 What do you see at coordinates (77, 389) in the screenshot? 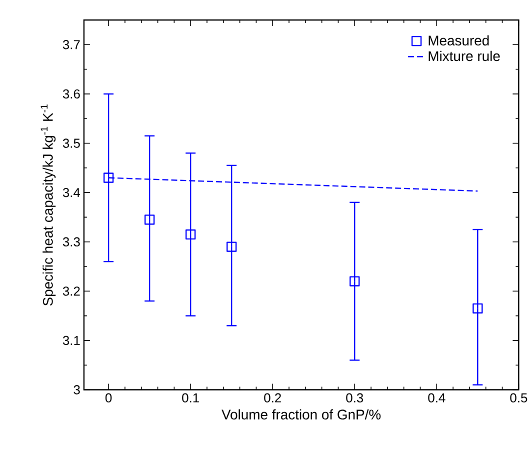
I see `y-tick-label: 3` at bounding box center [77, 389].